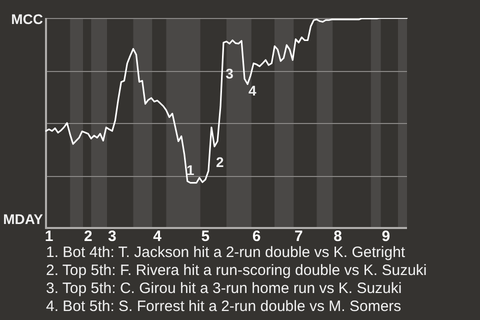 This screenshot has width=480, height=320. Describe the element at coordinates (256, 237) in the screenshot. I see `x-tick-label: 6` at that location.